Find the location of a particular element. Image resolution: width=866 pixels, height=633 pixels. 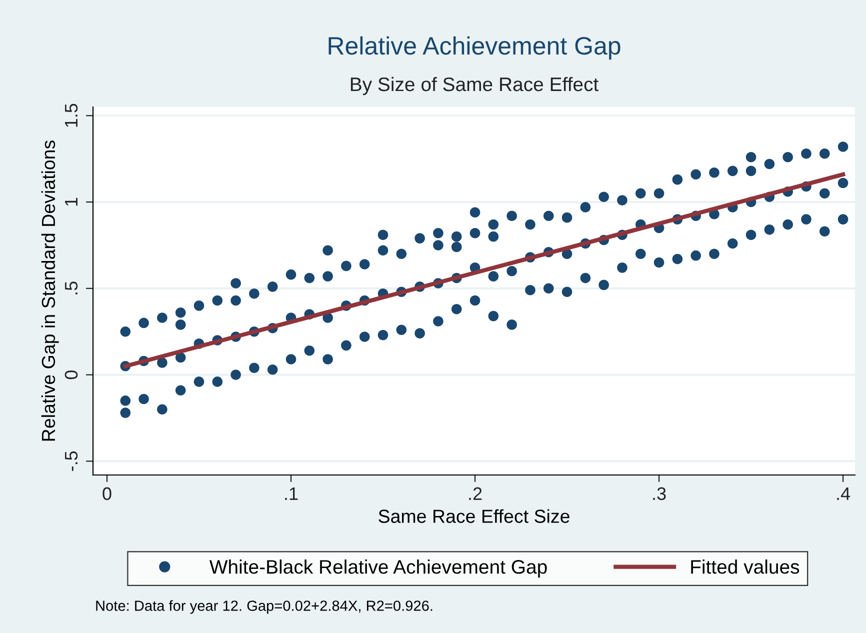

y-tick-label: 1.5 is located at coordinates (71, 115).